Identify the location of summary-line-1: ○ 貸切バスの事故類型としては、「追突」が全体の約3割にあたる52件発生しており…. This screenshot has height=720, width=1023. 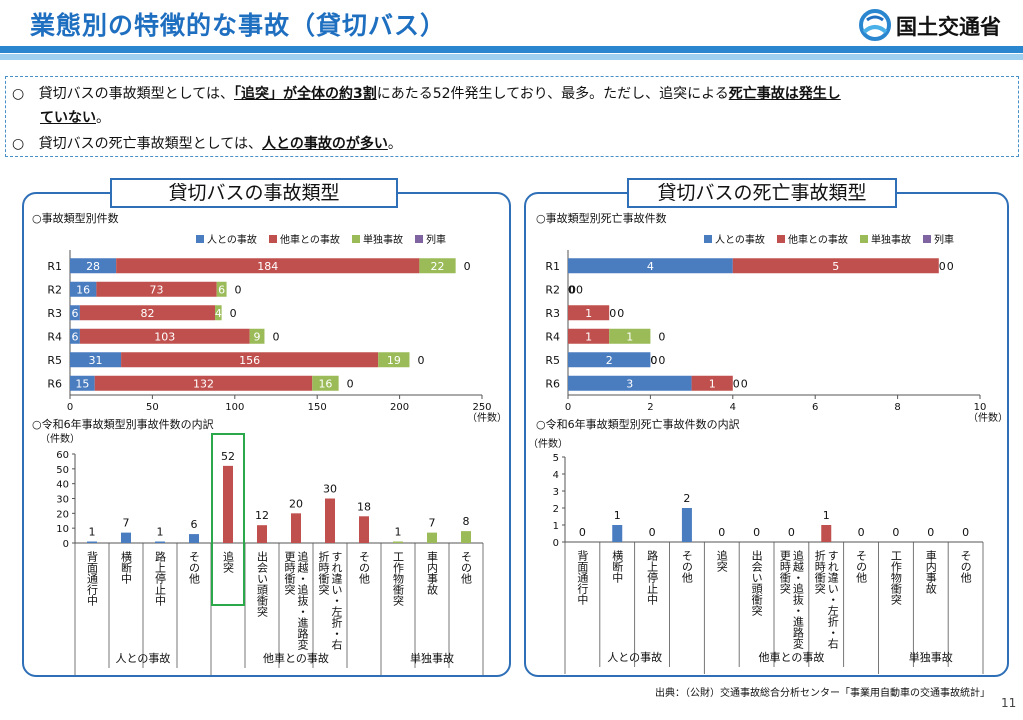
(426, 93).